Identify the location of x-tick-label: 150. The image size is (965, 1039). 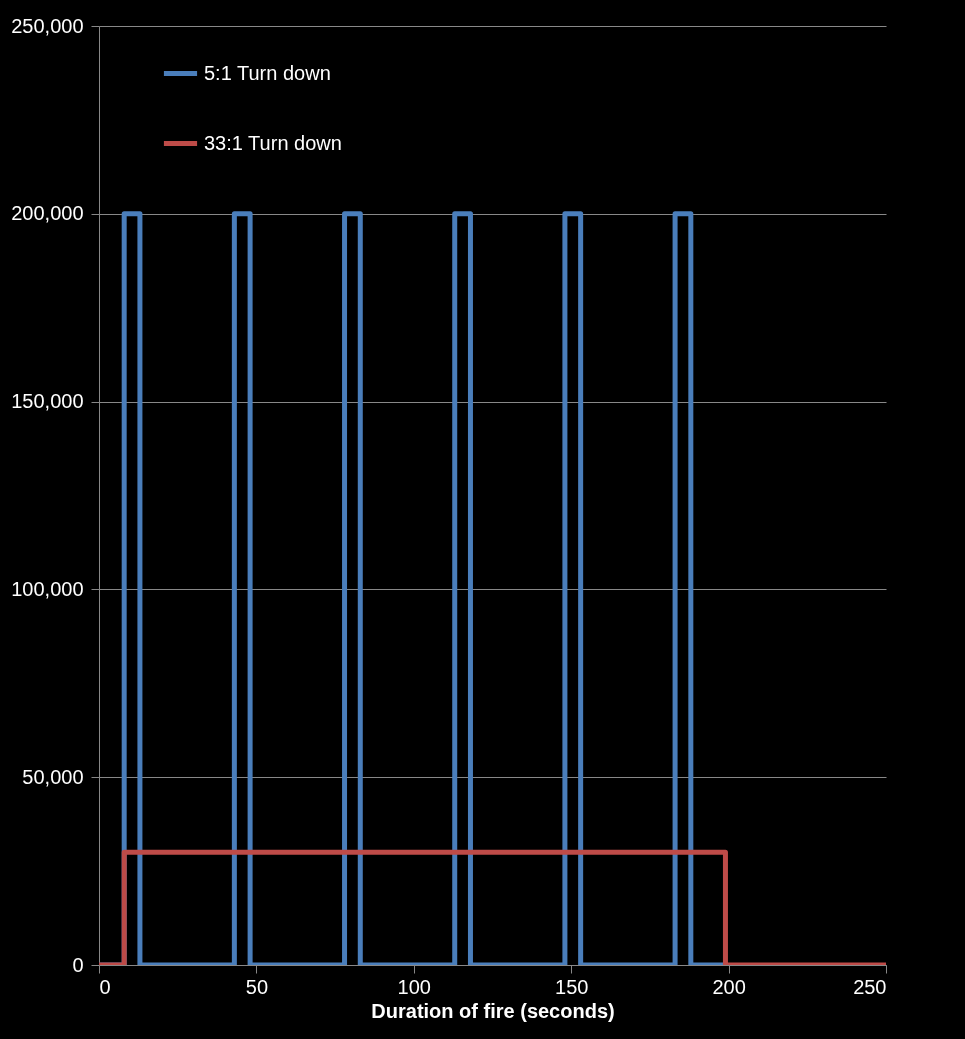
(572, 986).